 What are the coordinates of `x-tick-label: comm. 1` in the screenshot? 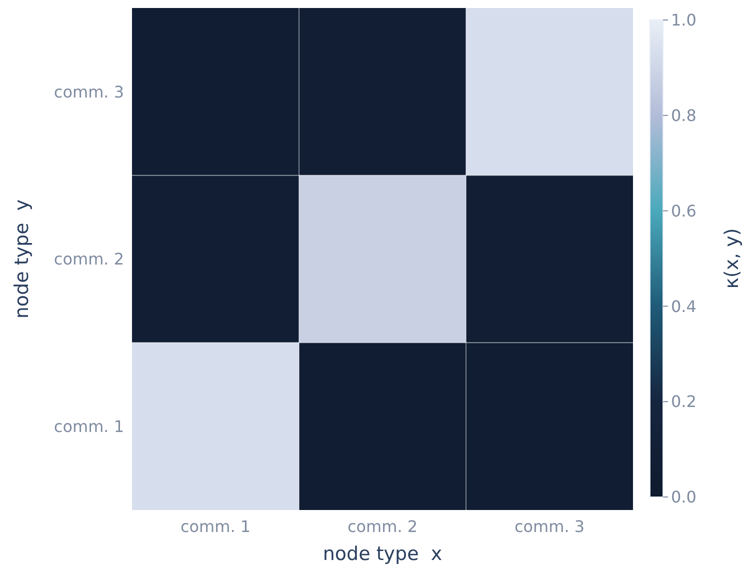 It's located at (215, 526).